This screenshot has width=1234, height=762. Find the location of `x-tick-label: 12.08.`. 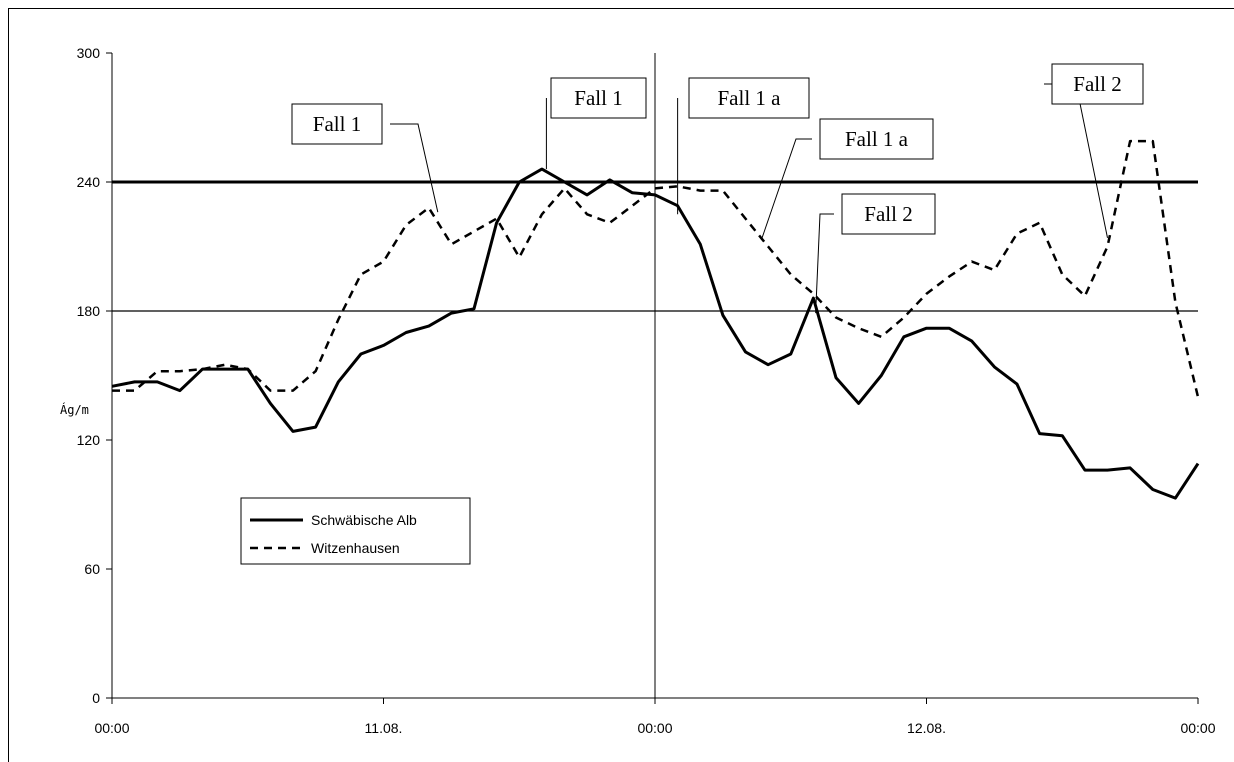

x-tick-label: 12.08. is located at coordinates (926, 728).